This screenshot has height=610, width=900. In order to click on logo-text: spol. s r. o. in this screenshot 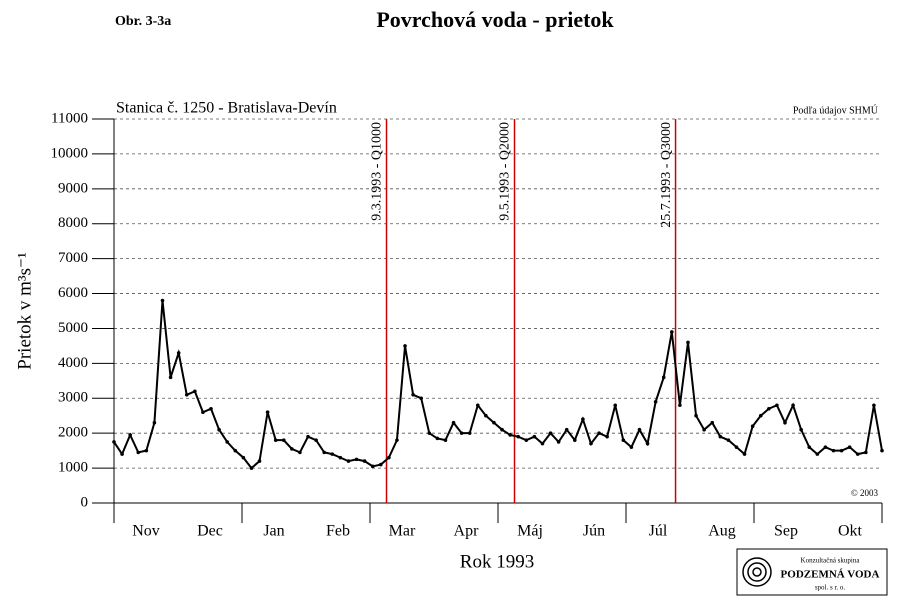, I will do `click(830, 588)`.